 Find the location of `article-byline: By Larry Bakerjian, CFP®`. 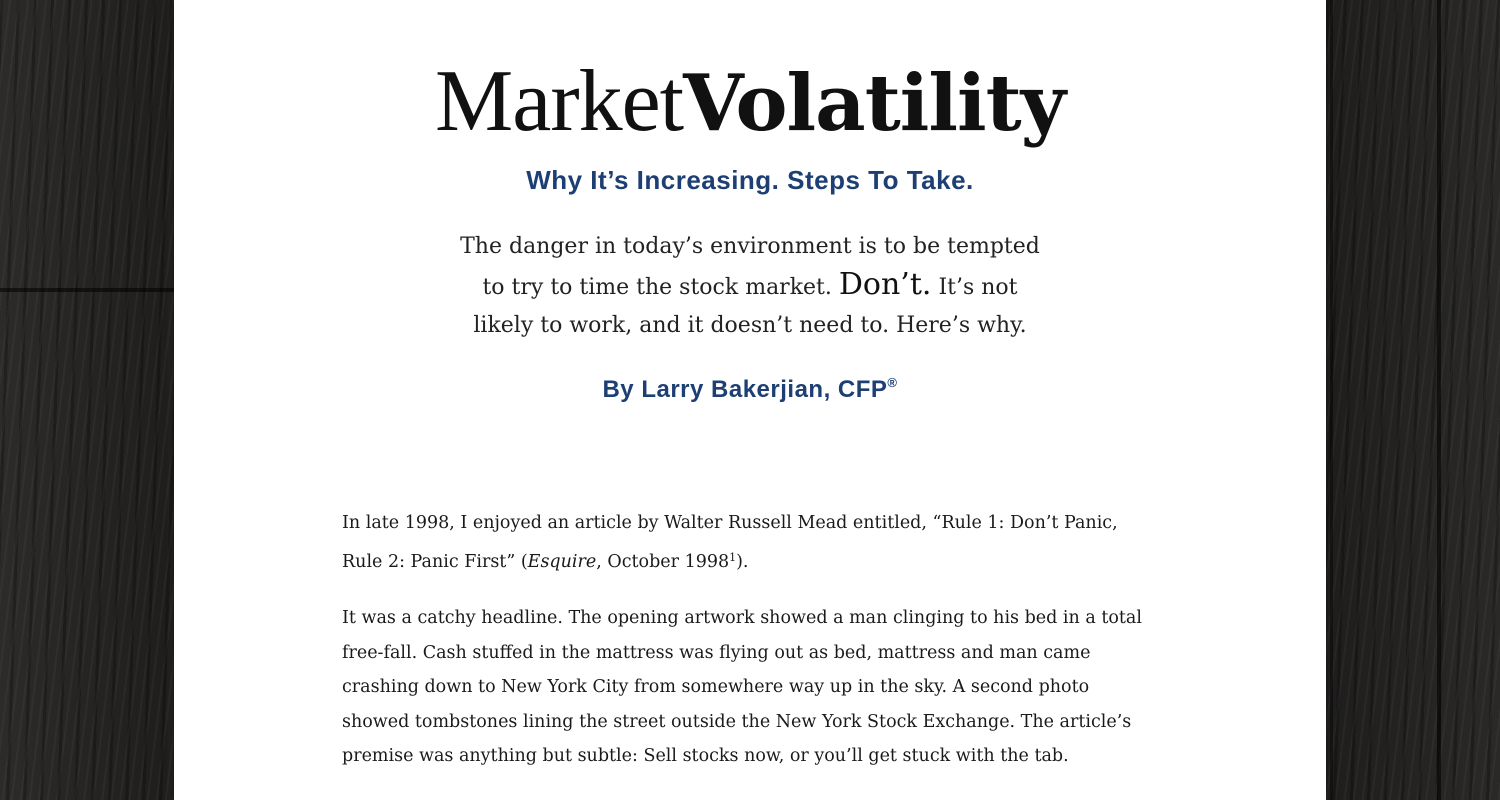

article-byline: By Larry Bakerjian, CFP® is located at coordinates (750, 386).